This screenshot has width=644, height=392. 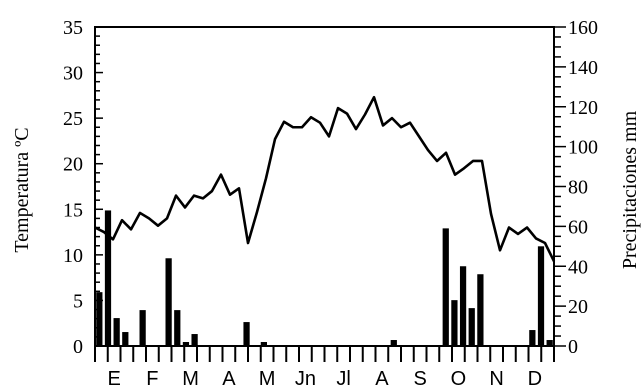 What do you see at coordinates (22, 189) in the screenshot?
I see `left-axis-title: Temperatura ºC` at bounding box center [22, 189].